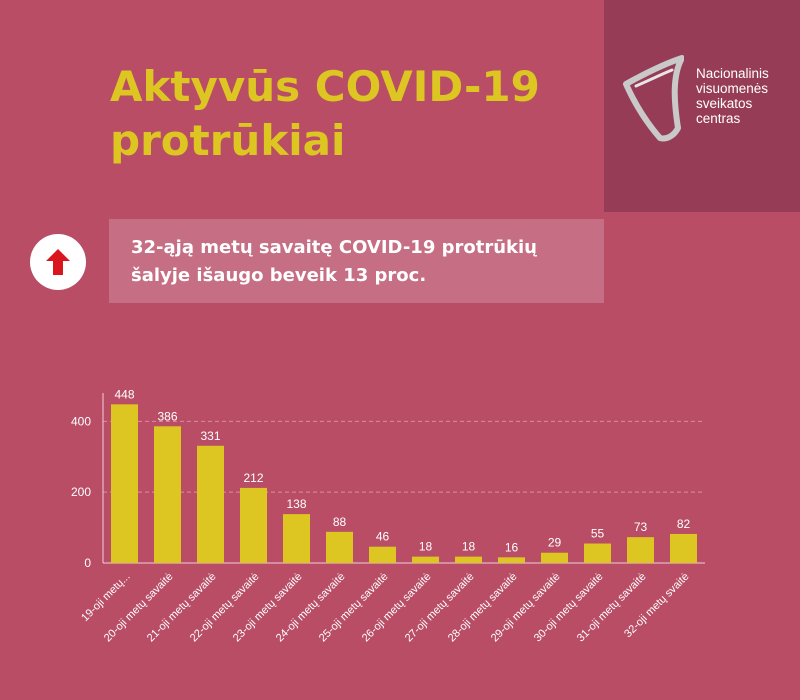 This screenshot has width=800, height=700. What do you see at coordinates (512, 547) in the screenshot?
I see `data-label: 16` at bounding box center [512, 547].